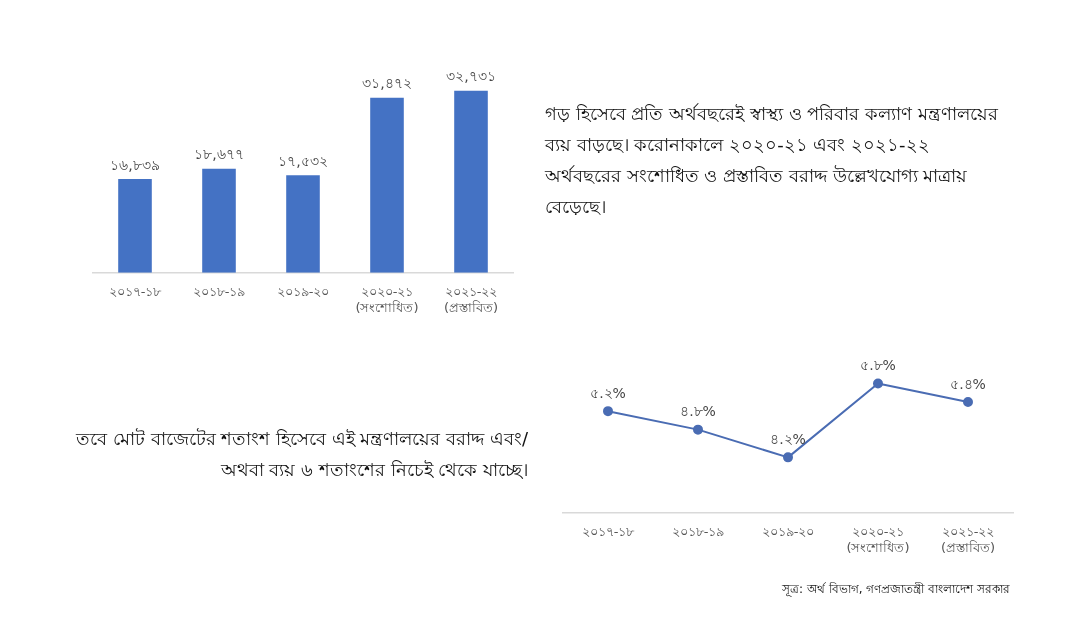  I want to click on data-label: ১৬,৮৩৯, so click(135, 164).